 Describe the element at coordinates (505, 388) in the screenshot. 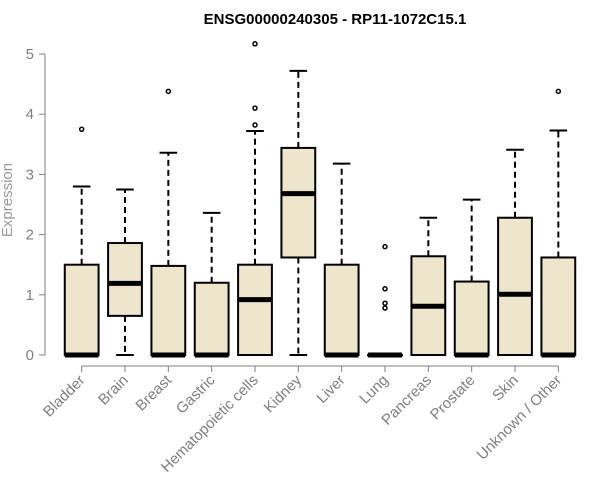

I see `x-tick-label: Skin` at that location.